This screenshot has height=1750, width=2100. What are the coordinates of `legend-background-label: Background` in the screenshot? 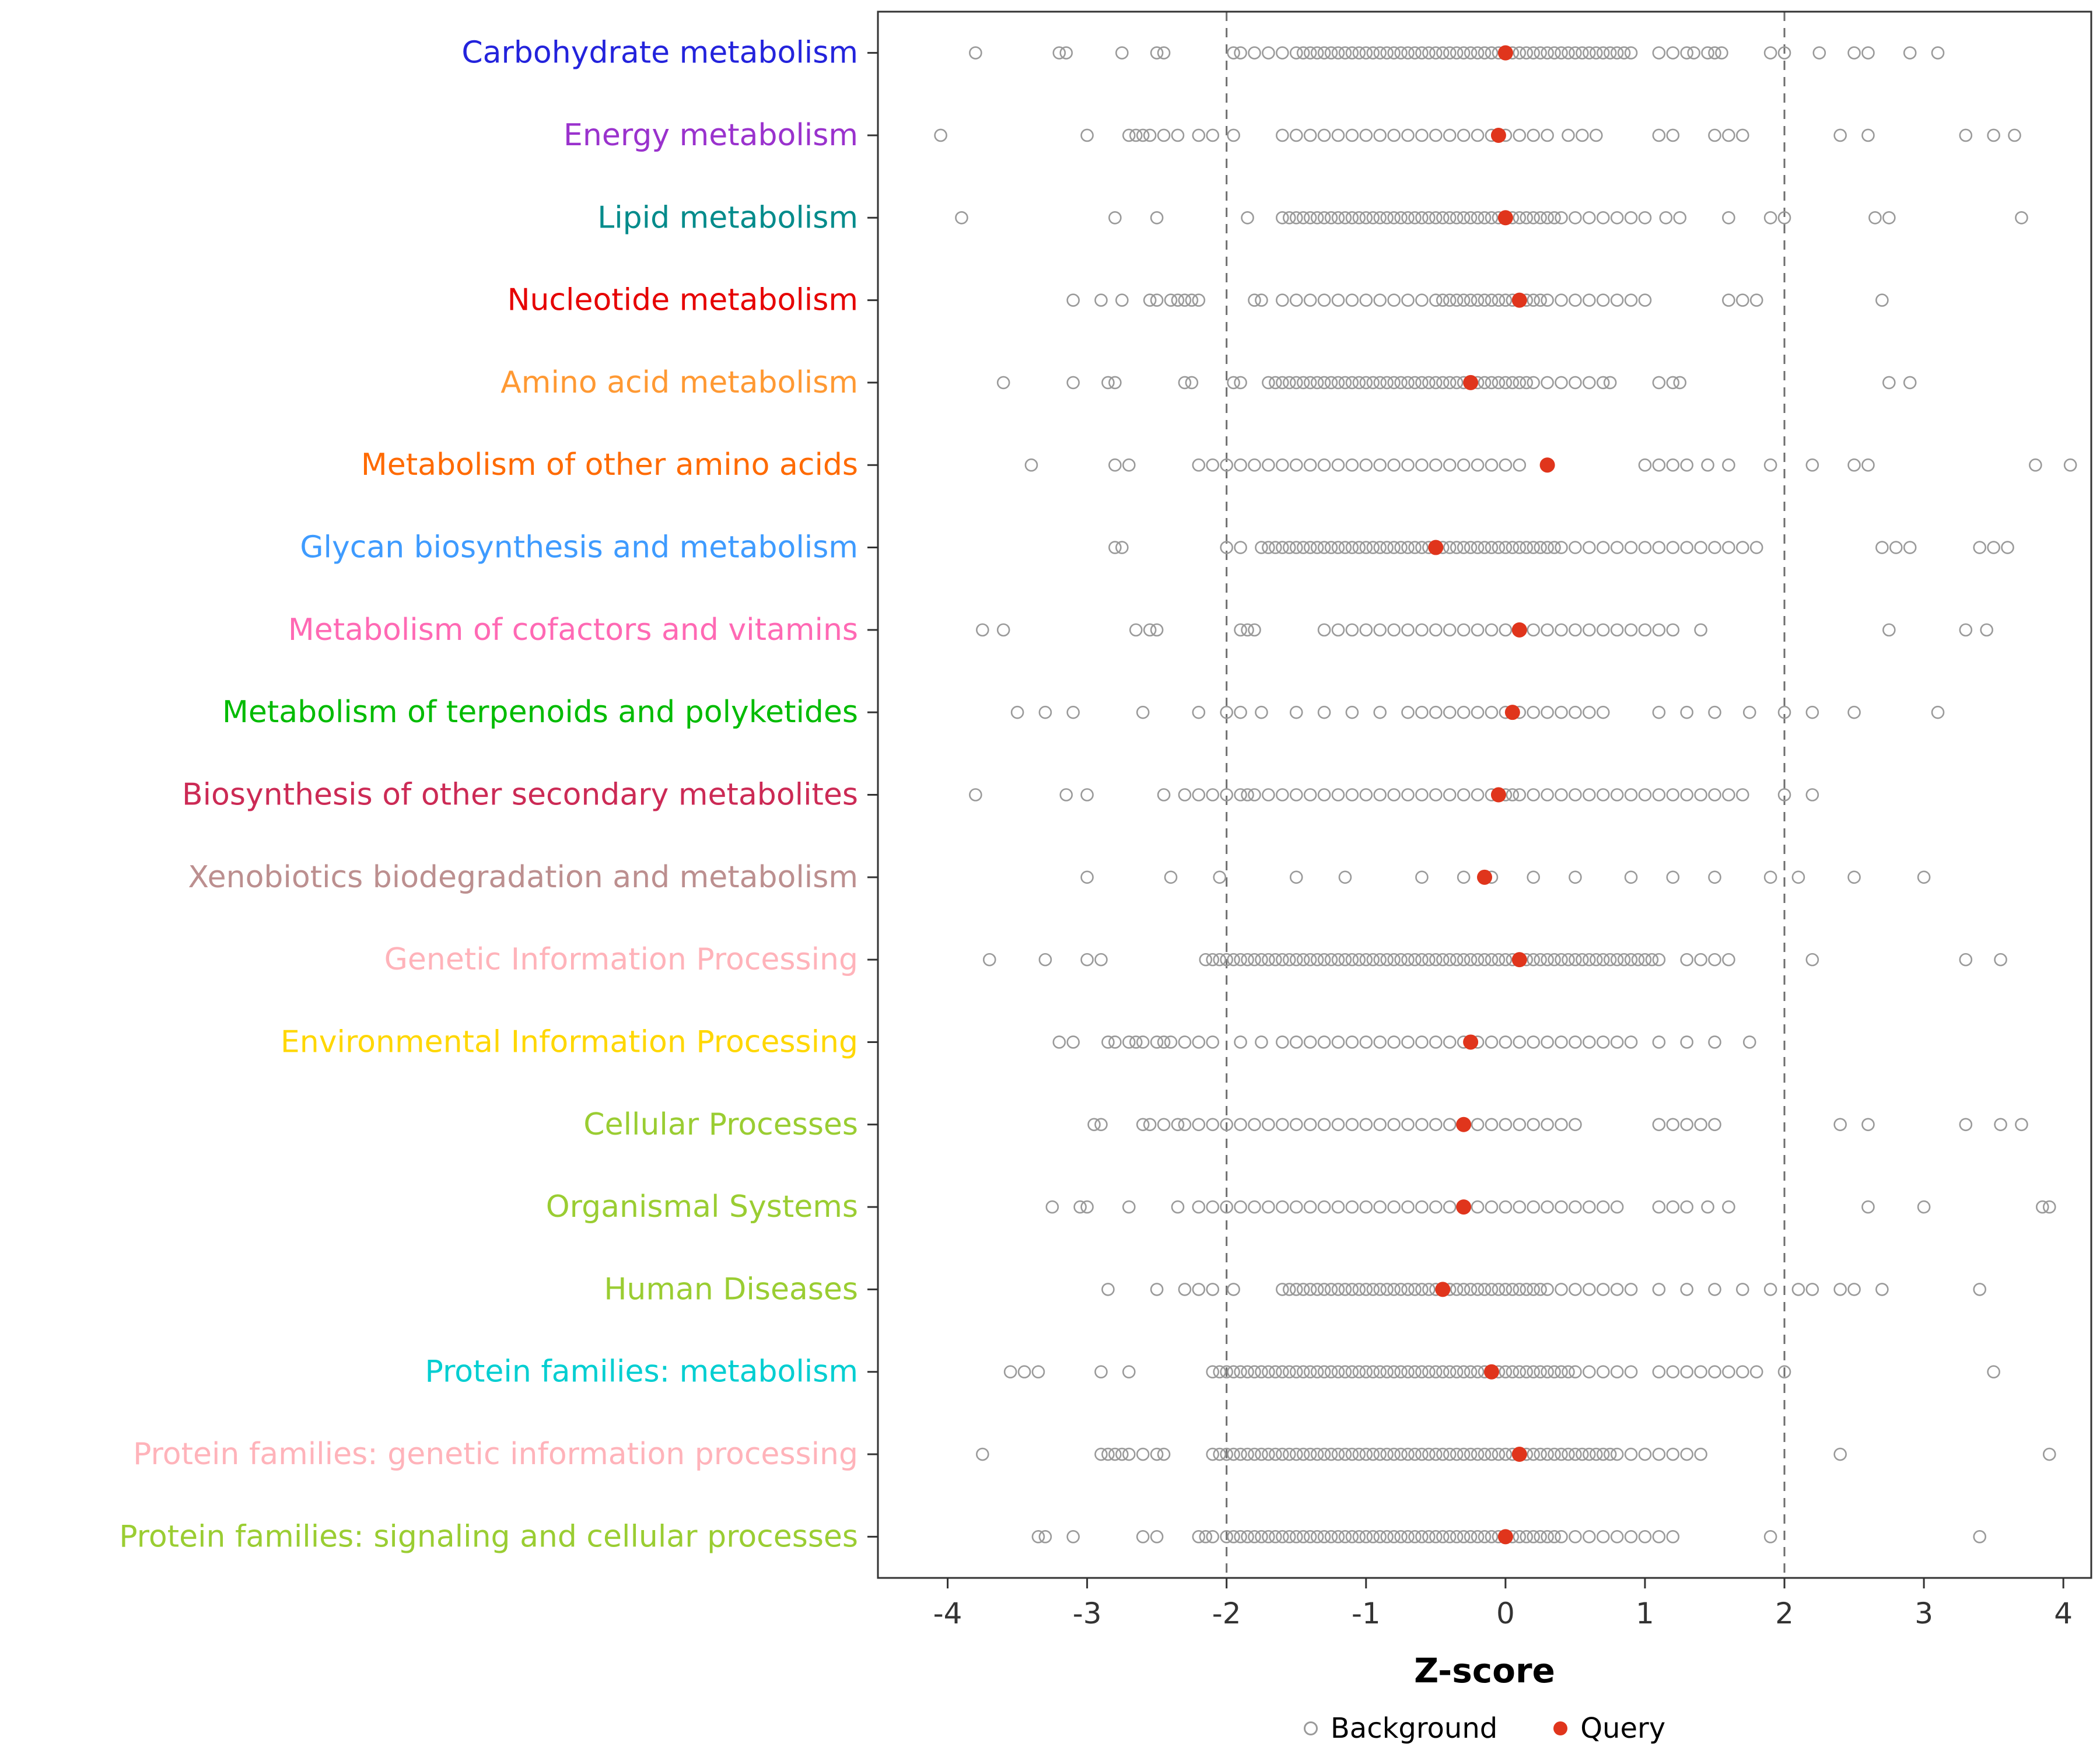 It's located at (1414, 1728).